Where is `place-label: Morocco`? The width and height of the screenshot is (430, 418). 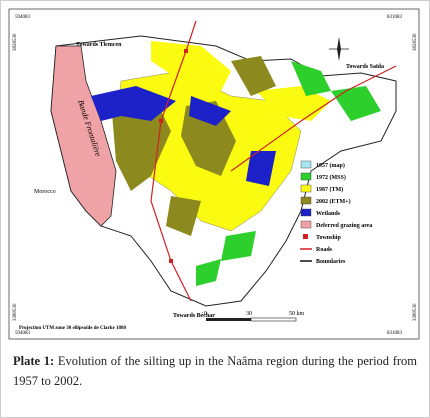 place-label: Morocco is located at coordinates (45, 192).